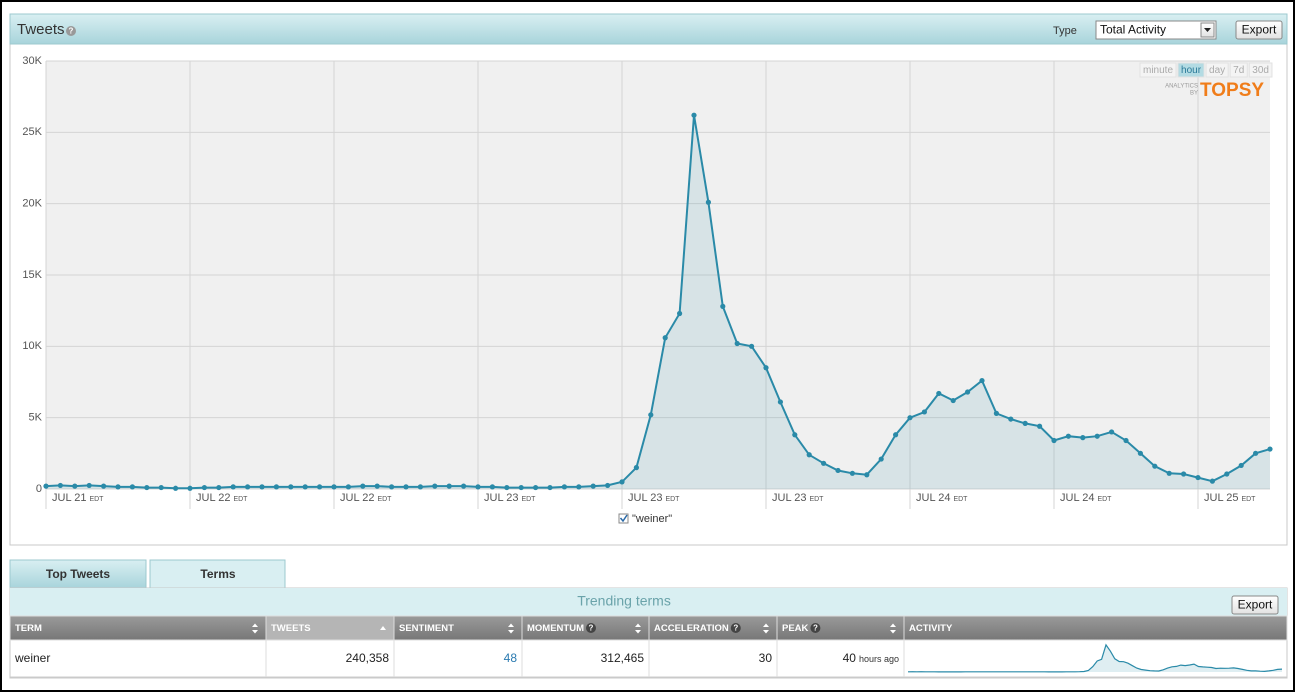  Describe the element at coordinates (623, 518) in the screenshot. I see `legend-checkbox` at that location.